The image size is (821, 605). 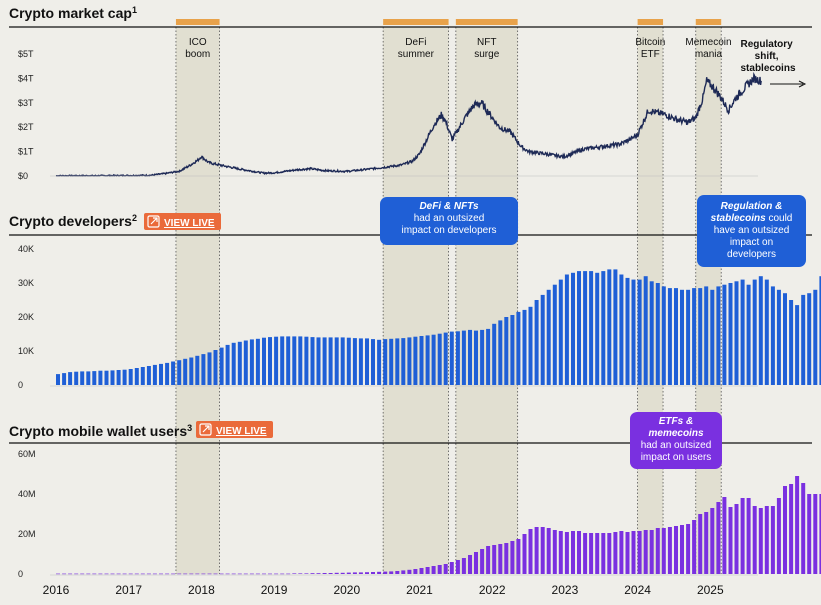 I want to click on x-tick: 2025, so click(x=710, y=590).